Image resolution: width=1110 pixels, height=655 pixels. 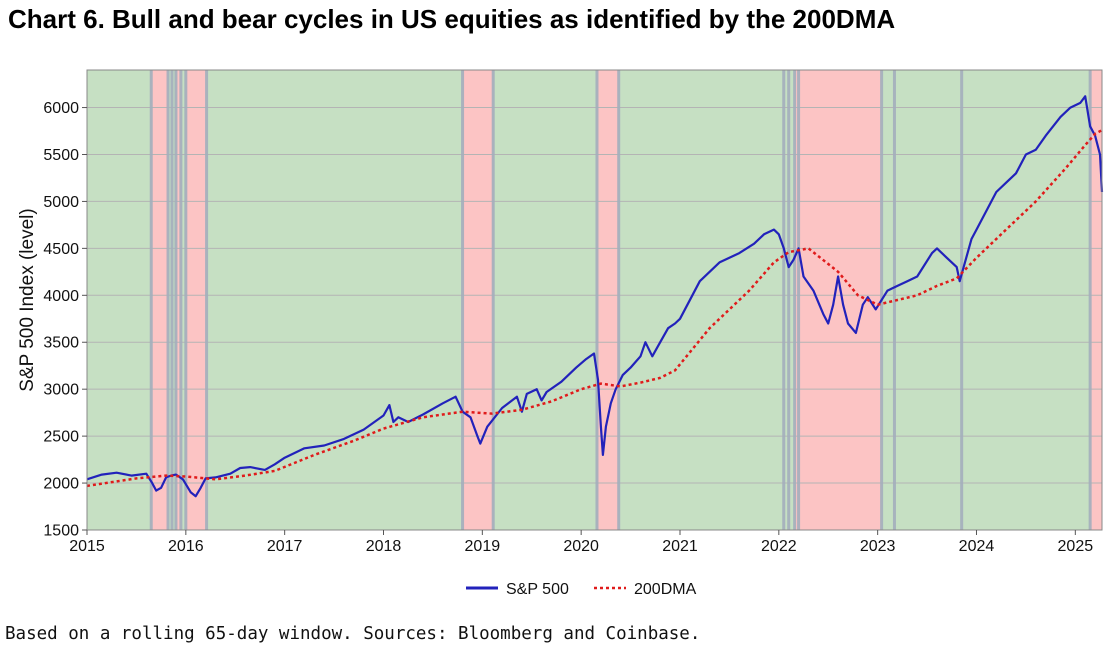 What do you see at coordinates (186, 546) in the screenshot?
I see `x-tick-label-2016: 2016` at bounding box center [186, 546].